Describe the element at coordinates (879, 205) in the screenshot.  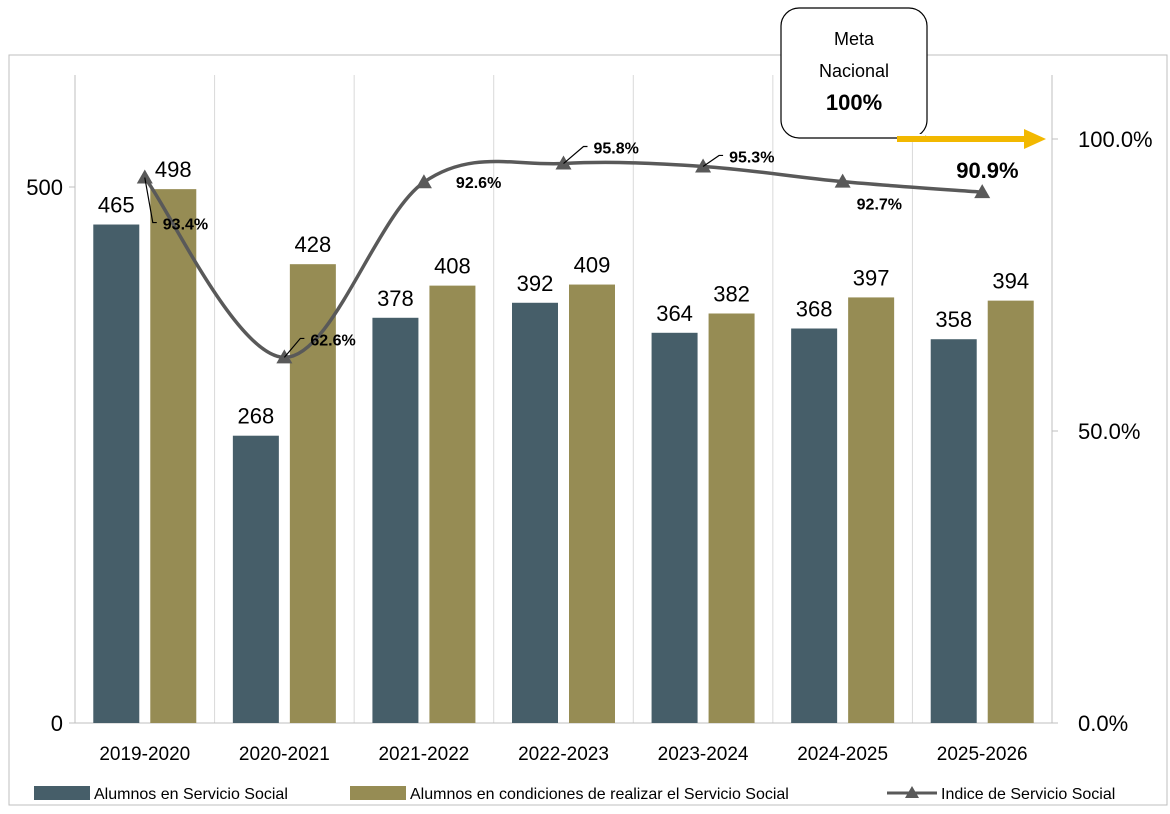
I see `line-data-label: 92.7%` at that location.